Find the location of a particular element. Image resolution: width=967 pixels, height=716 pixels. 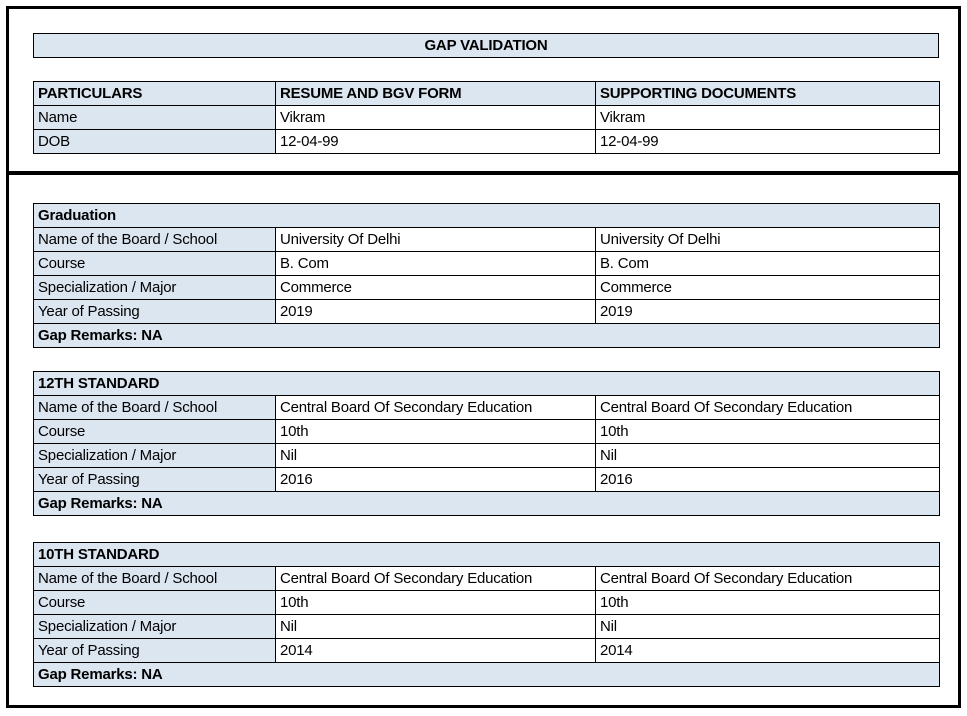

supporting-value-cell: 12-04-99 is located at coordinates (767, 141).